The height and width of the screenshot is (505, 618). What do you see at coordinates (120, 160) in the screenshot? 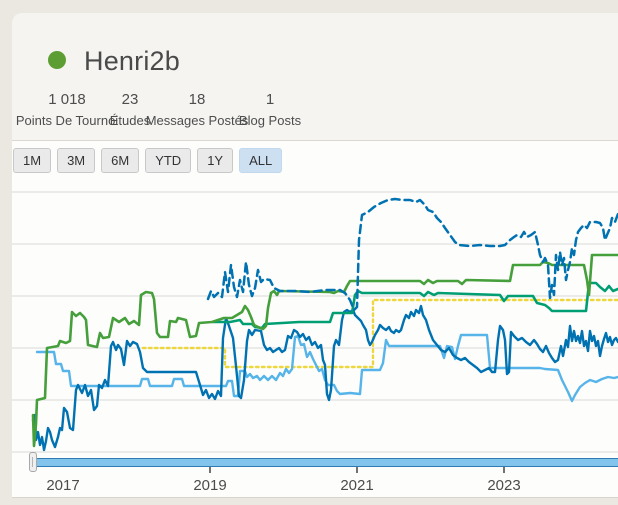
I see `range-button-6m: 6M` at bounding box center [120, 160].